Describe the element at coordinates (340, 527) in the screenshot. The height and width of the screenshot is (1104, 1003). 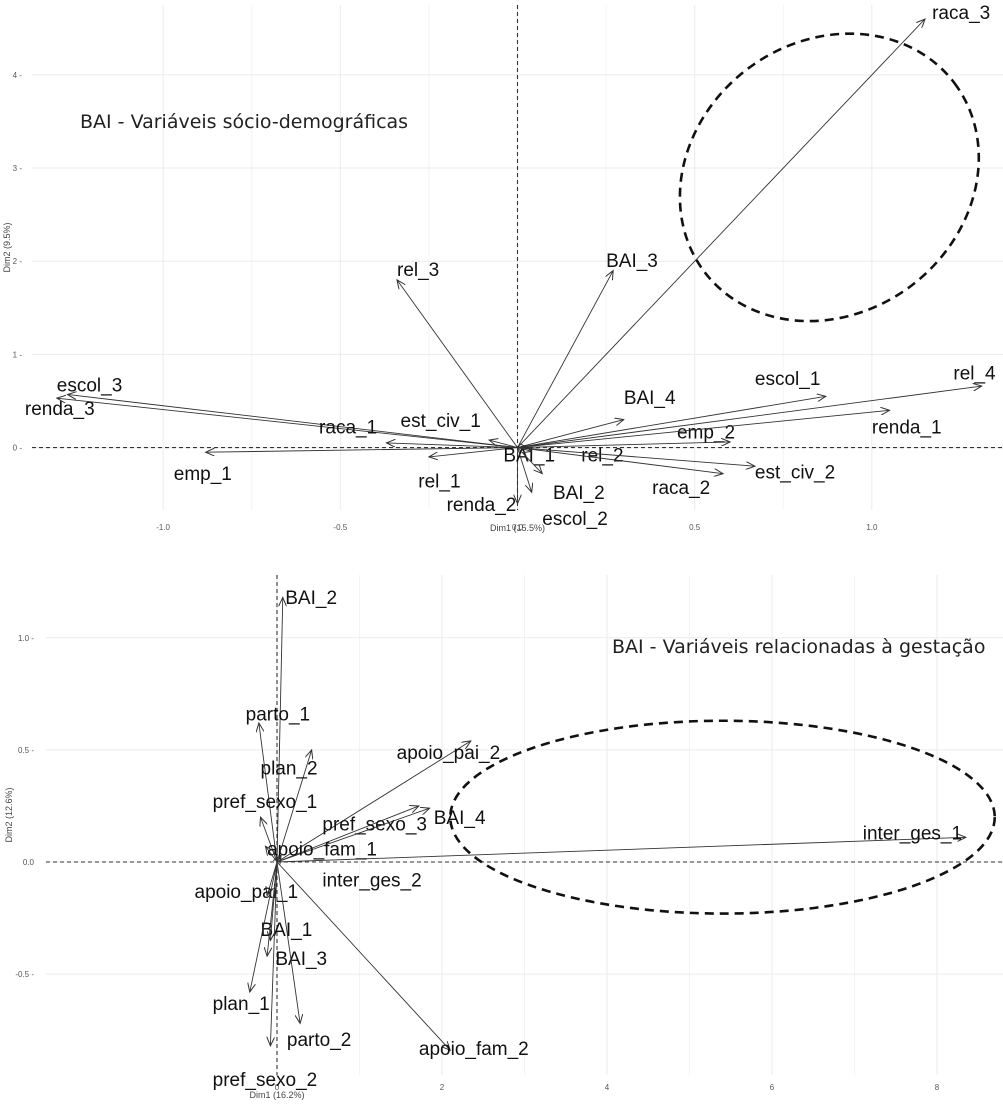
I see `p1-xtick-label: -0.5` at that location.